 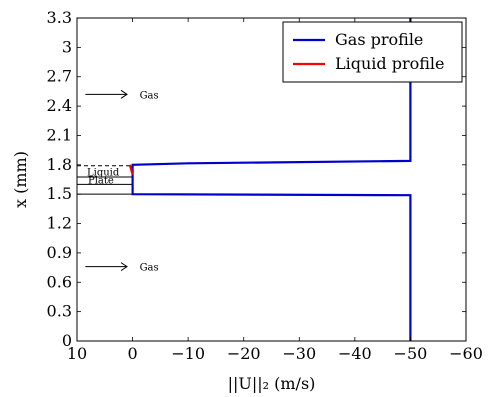 What do you see at coordinates (59, 164) in the screenshot?
I see `y-tick-label: 1.8` at bounding box center [59, 164].